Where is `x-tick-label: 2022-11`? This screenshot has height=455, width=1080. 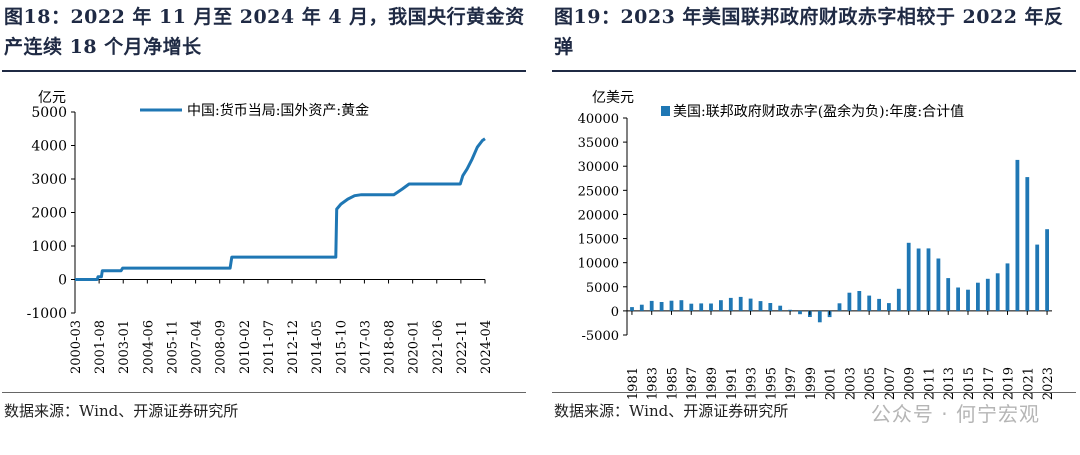 x-tick-label: 2022-11 is located at coordinates (462, 347).